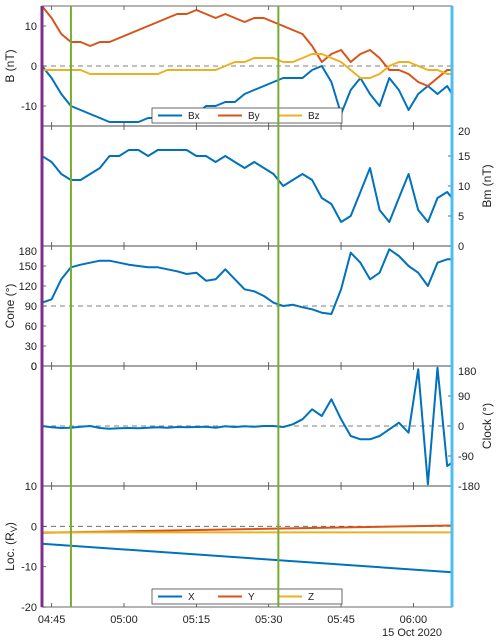  What do you see at coordinates (464, 132) in the screenshot?
I see `y-tick-label: 20` at bounding box center [464, 132].